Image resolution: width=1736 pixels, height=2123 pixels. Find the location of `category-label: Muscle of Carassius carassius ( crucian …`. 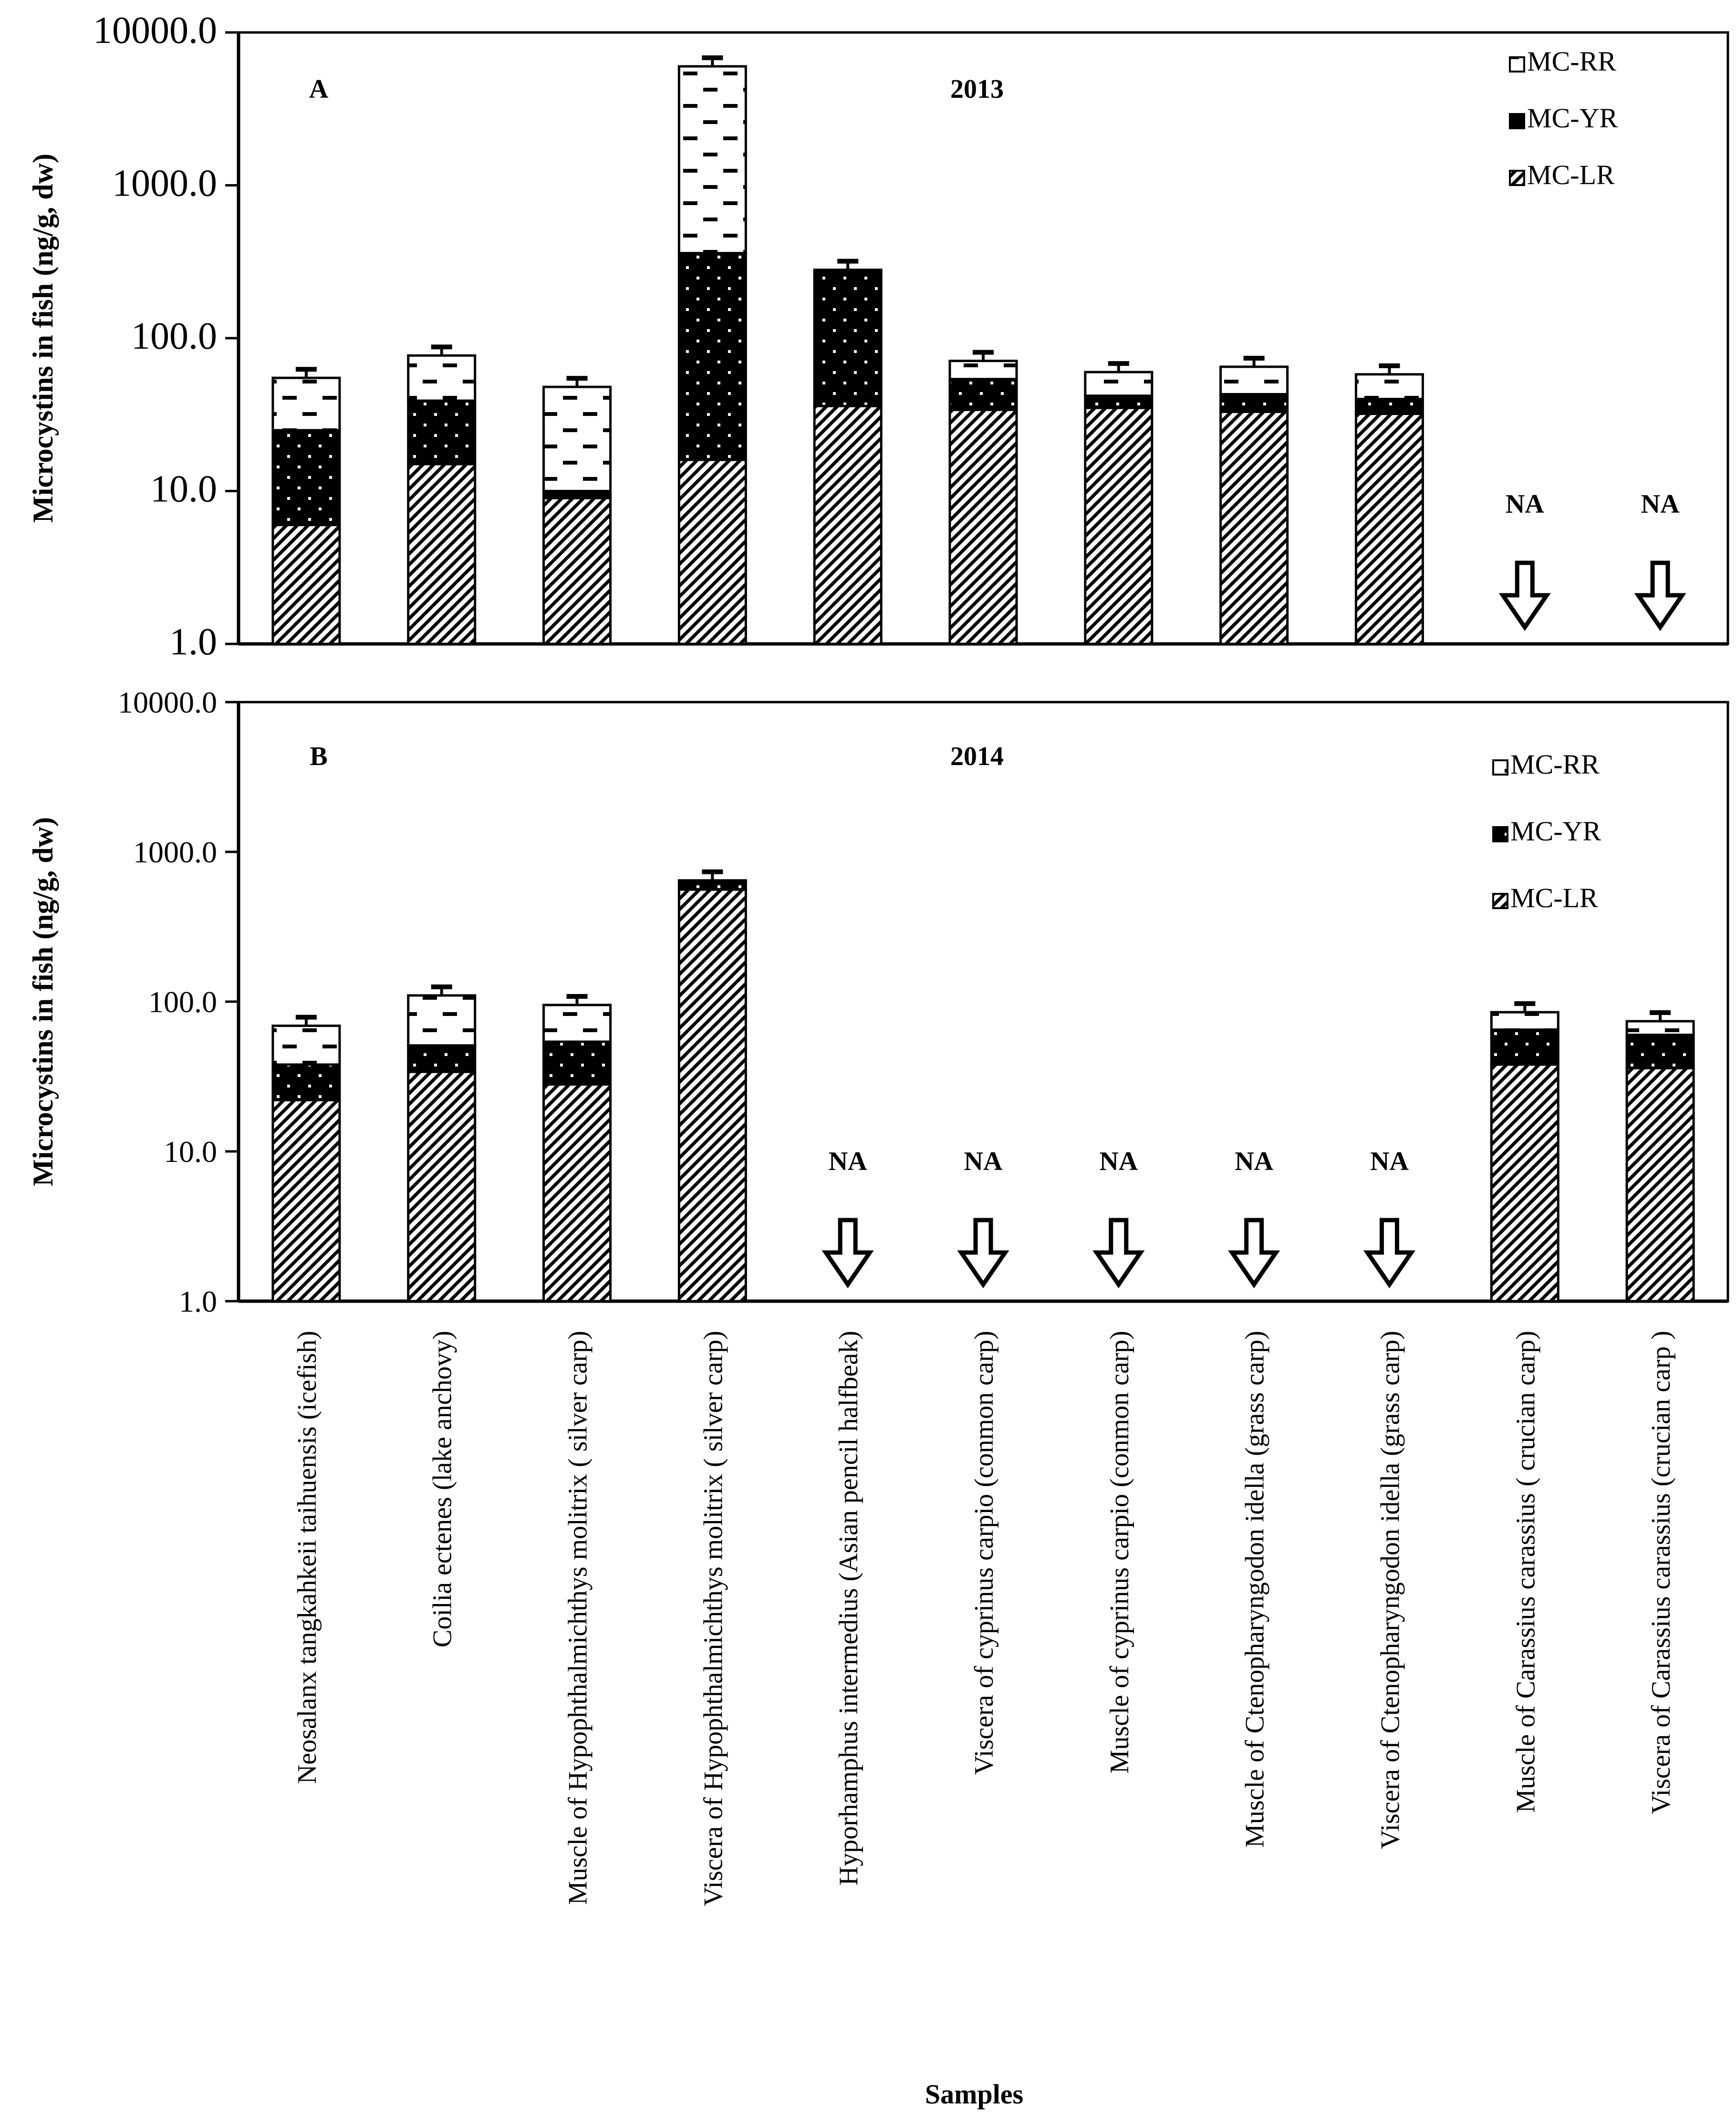

category-label: Muscle of Carassius carassius ( crucian … is located at coordinates (1525, 1572).